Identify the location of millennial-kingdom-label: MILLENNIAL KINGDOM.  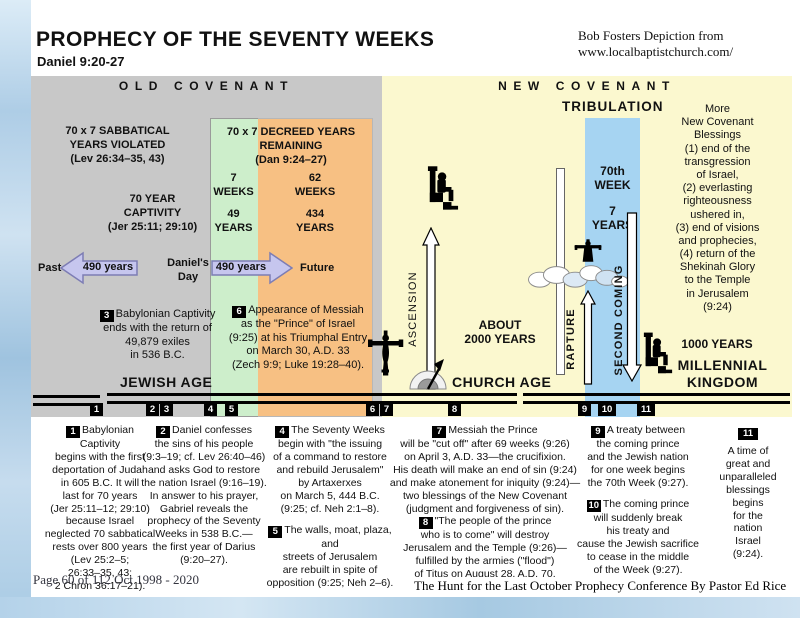
(722, 373).